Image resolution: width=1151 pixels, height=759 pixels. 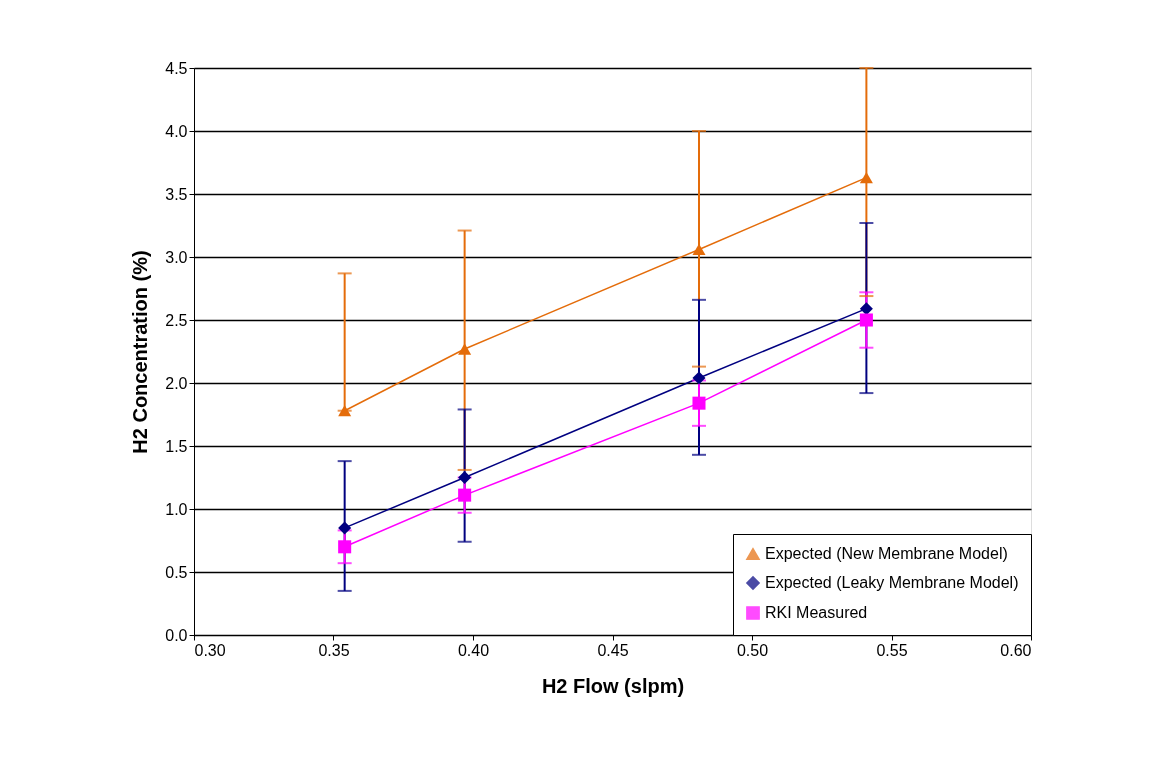 I want to click on y-tick-label: 3.5, so click(x=176, y=194).